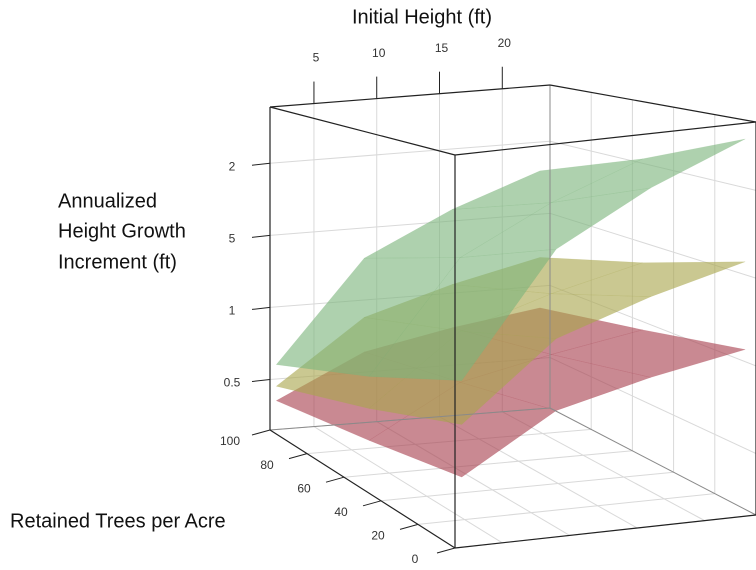 Image resolution: width=756 pixels, height=570 pixels. What do you see at coordinates (316, 58) in the screenshot?
I see `x-tick-label: 5` at bounding box center [316, 58].